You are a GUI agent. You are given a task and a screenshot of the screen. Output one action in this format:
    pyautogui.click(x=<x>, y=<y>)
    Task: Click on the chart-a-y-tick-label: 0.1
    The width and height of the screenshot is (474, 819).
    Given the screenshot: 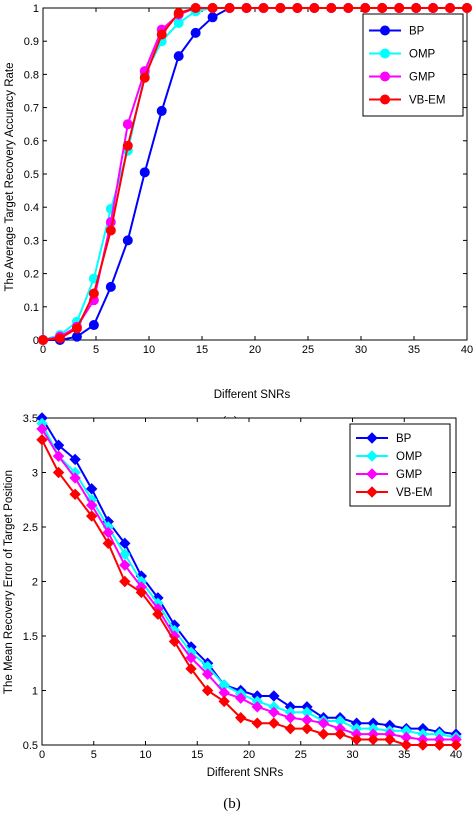 What is the action you would take?
    pyautogui.click(x=31, y=308)
    